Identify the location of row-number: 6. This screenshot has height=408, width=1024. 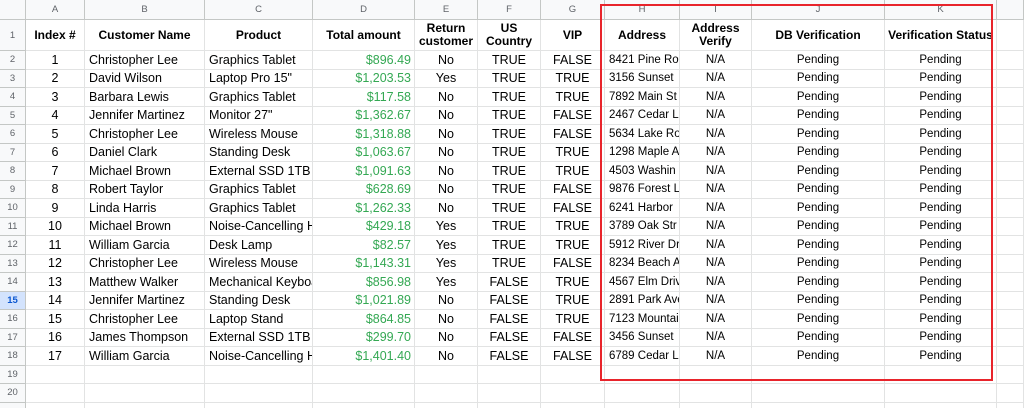
(13, 134).